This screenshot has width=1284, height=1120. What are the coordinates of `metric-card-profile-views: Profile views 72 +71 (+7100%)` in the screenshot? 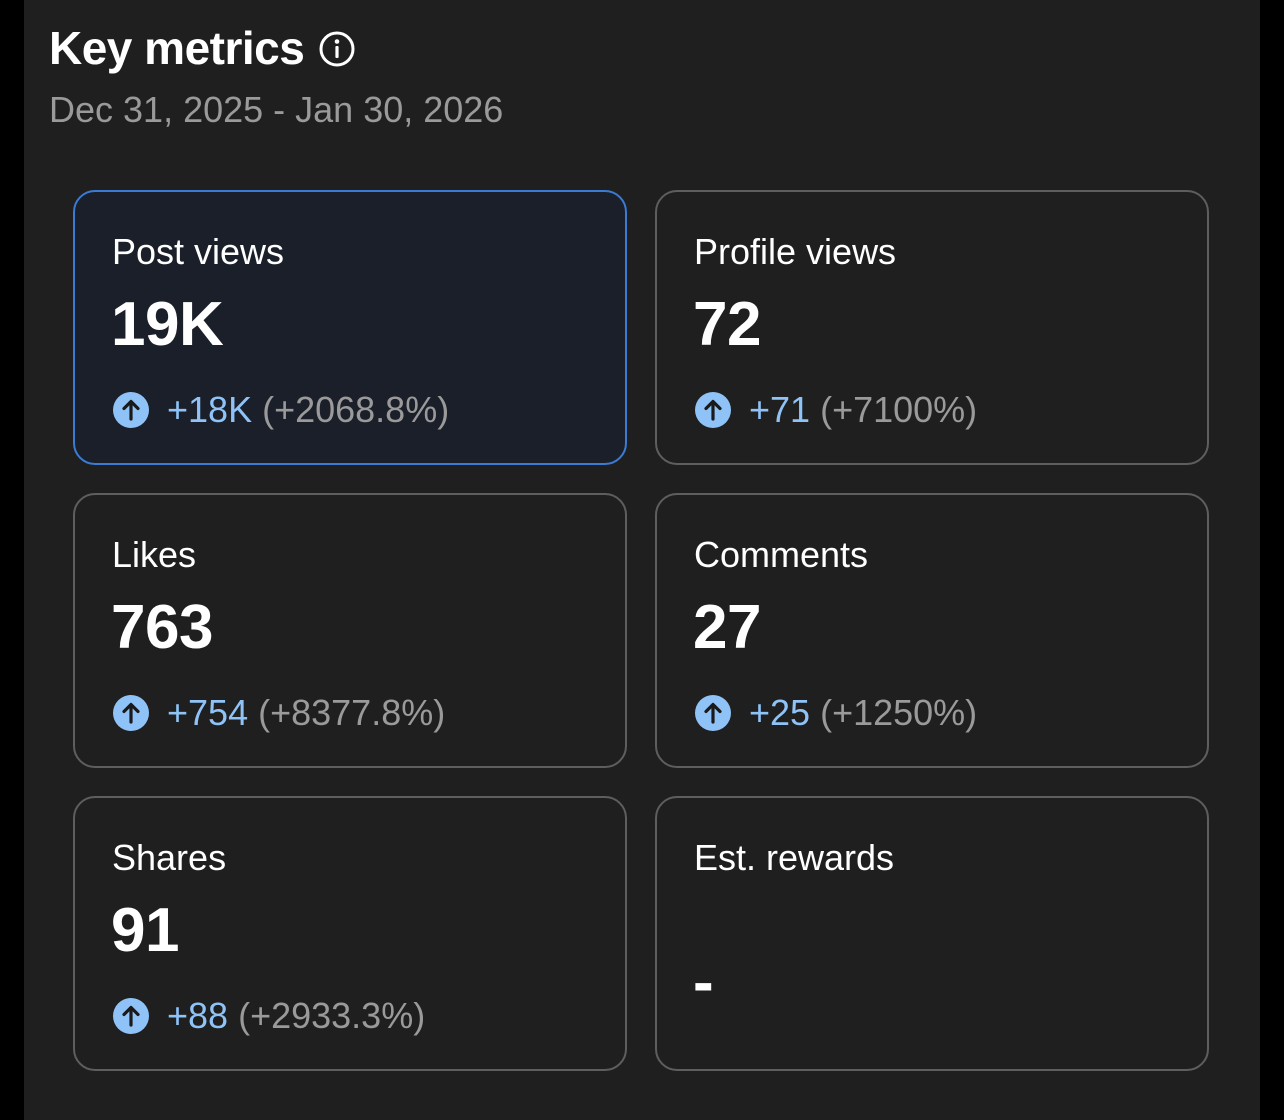 It's located at (932, 327).